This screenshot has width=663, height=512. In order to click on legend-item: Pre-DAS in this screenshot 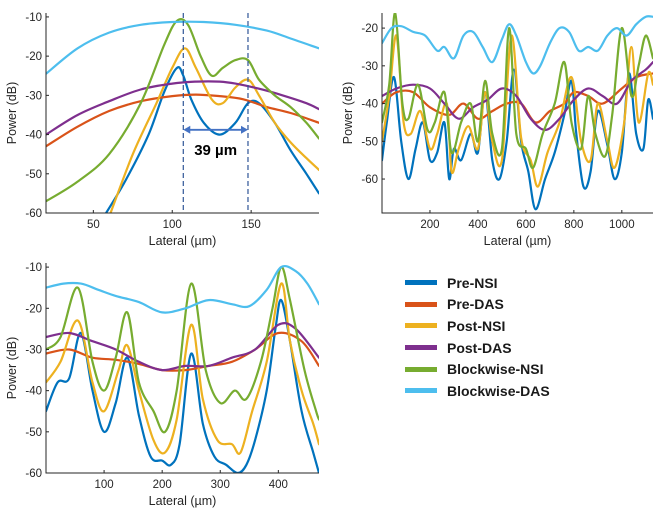, I will do `click(477, 305)`.